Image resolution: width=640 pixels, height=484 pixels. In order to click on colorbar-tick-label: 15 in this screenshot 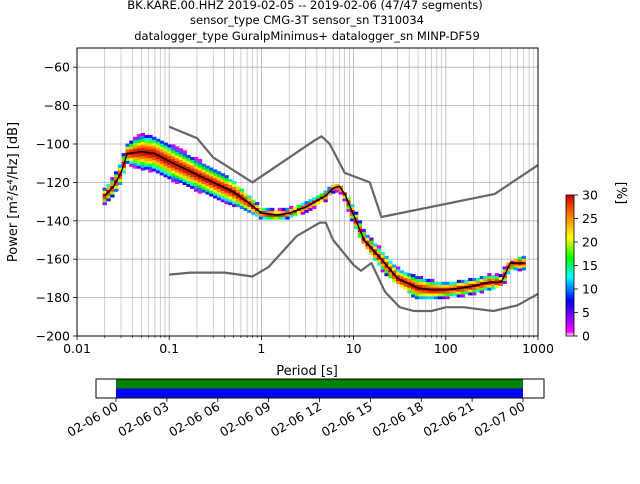, I will do `click(590, 265)`.